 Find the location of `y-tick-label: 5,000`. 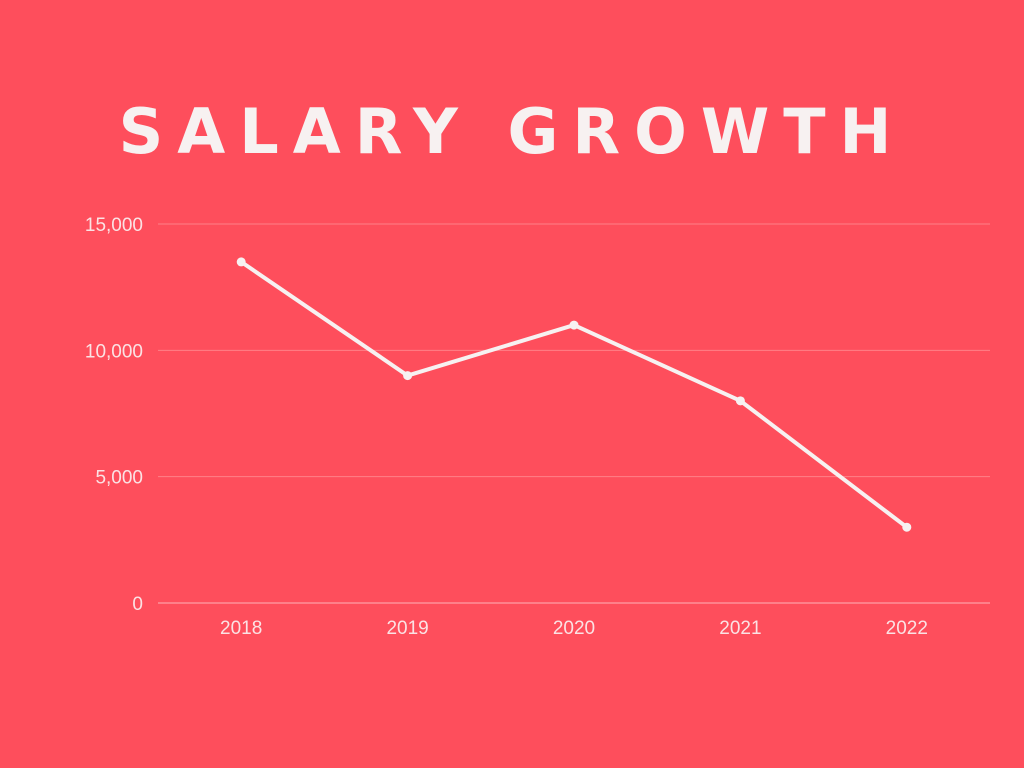

y-tick-label: 5,000 is located at coordinates (119, 478).